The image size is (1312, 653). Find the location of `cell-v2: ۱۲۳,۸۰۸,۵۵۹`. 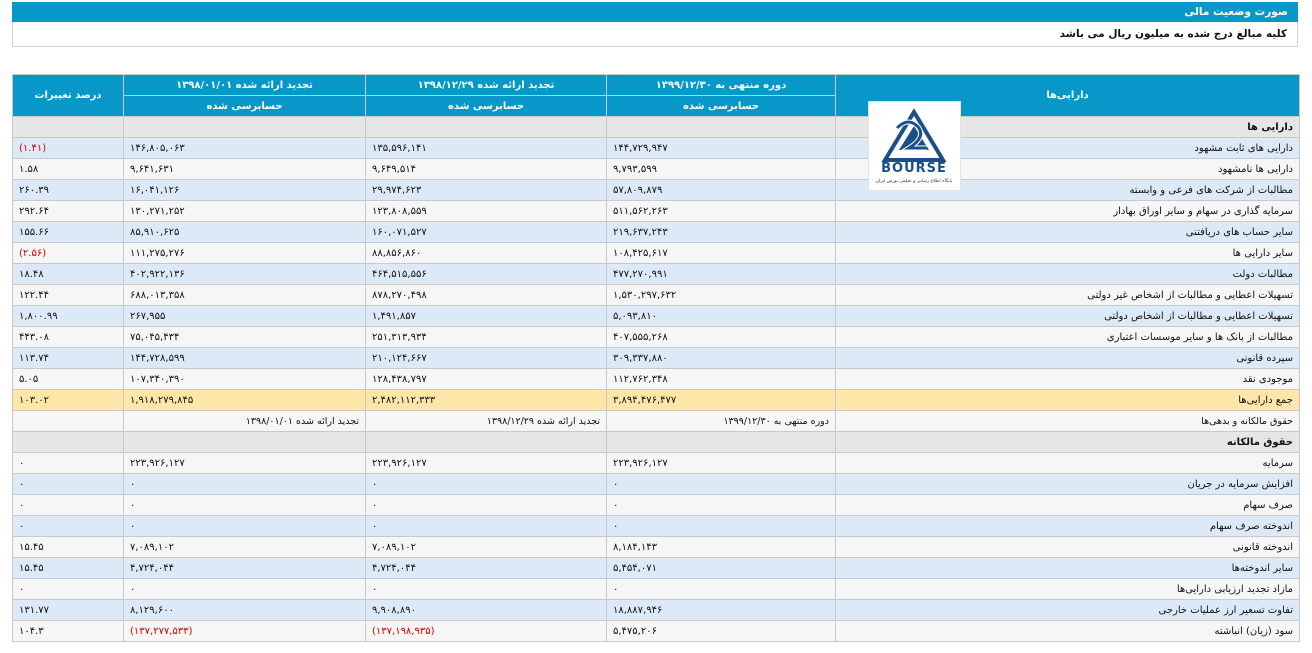

cell-v2: ۱۲۳,۸۰۸,۵۵۹ is located at coordinates (486, 211).